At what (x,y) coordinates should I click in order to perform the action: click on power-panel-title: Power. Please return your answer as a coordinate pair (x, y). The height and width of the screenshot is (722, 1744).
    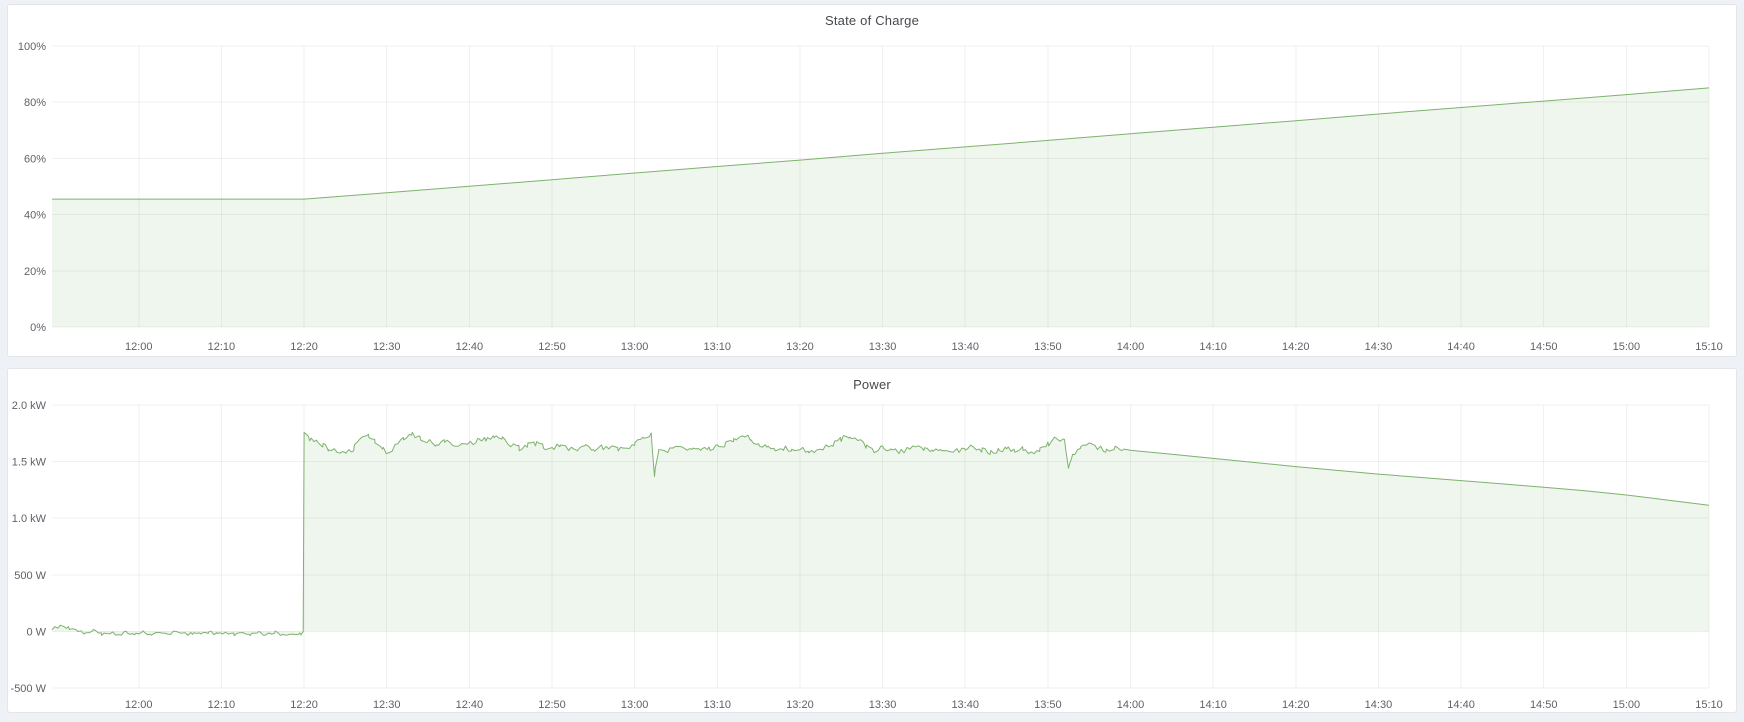
    Looking at the image, I should click on (872, 384).